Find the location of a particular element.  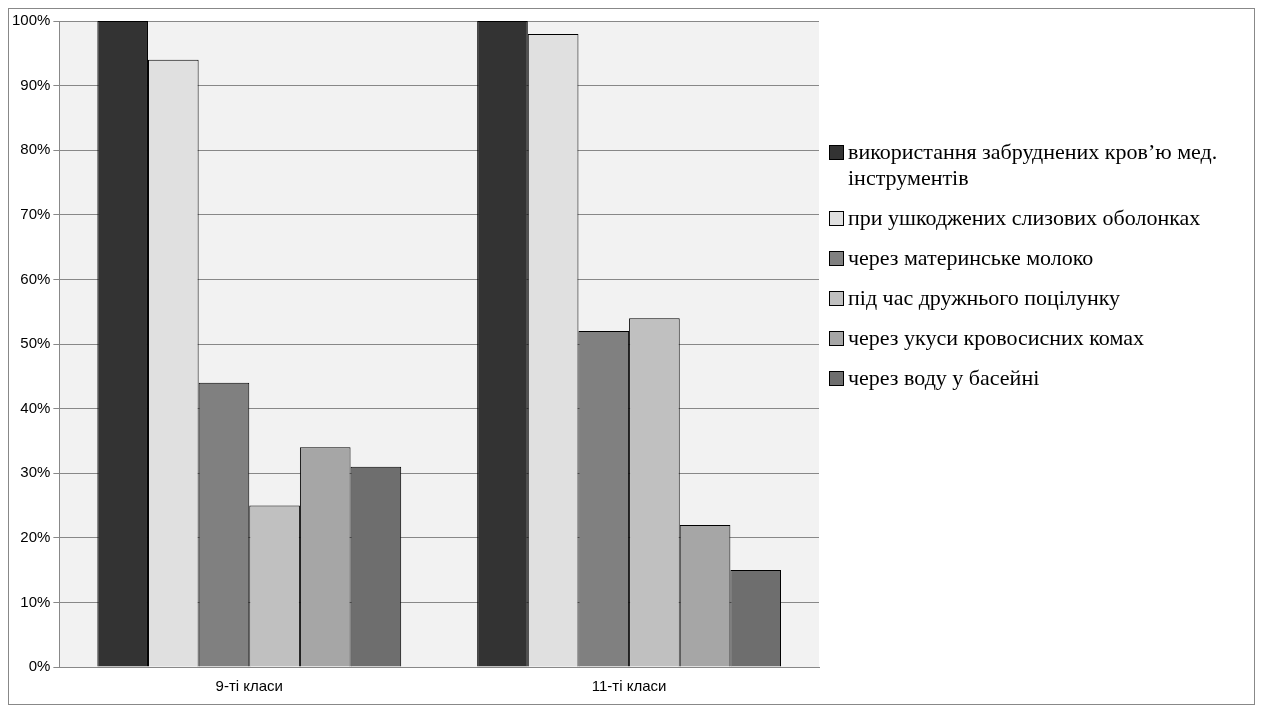

legend-label: під час дружнього поцілунку is located at coordinates (984, 298).